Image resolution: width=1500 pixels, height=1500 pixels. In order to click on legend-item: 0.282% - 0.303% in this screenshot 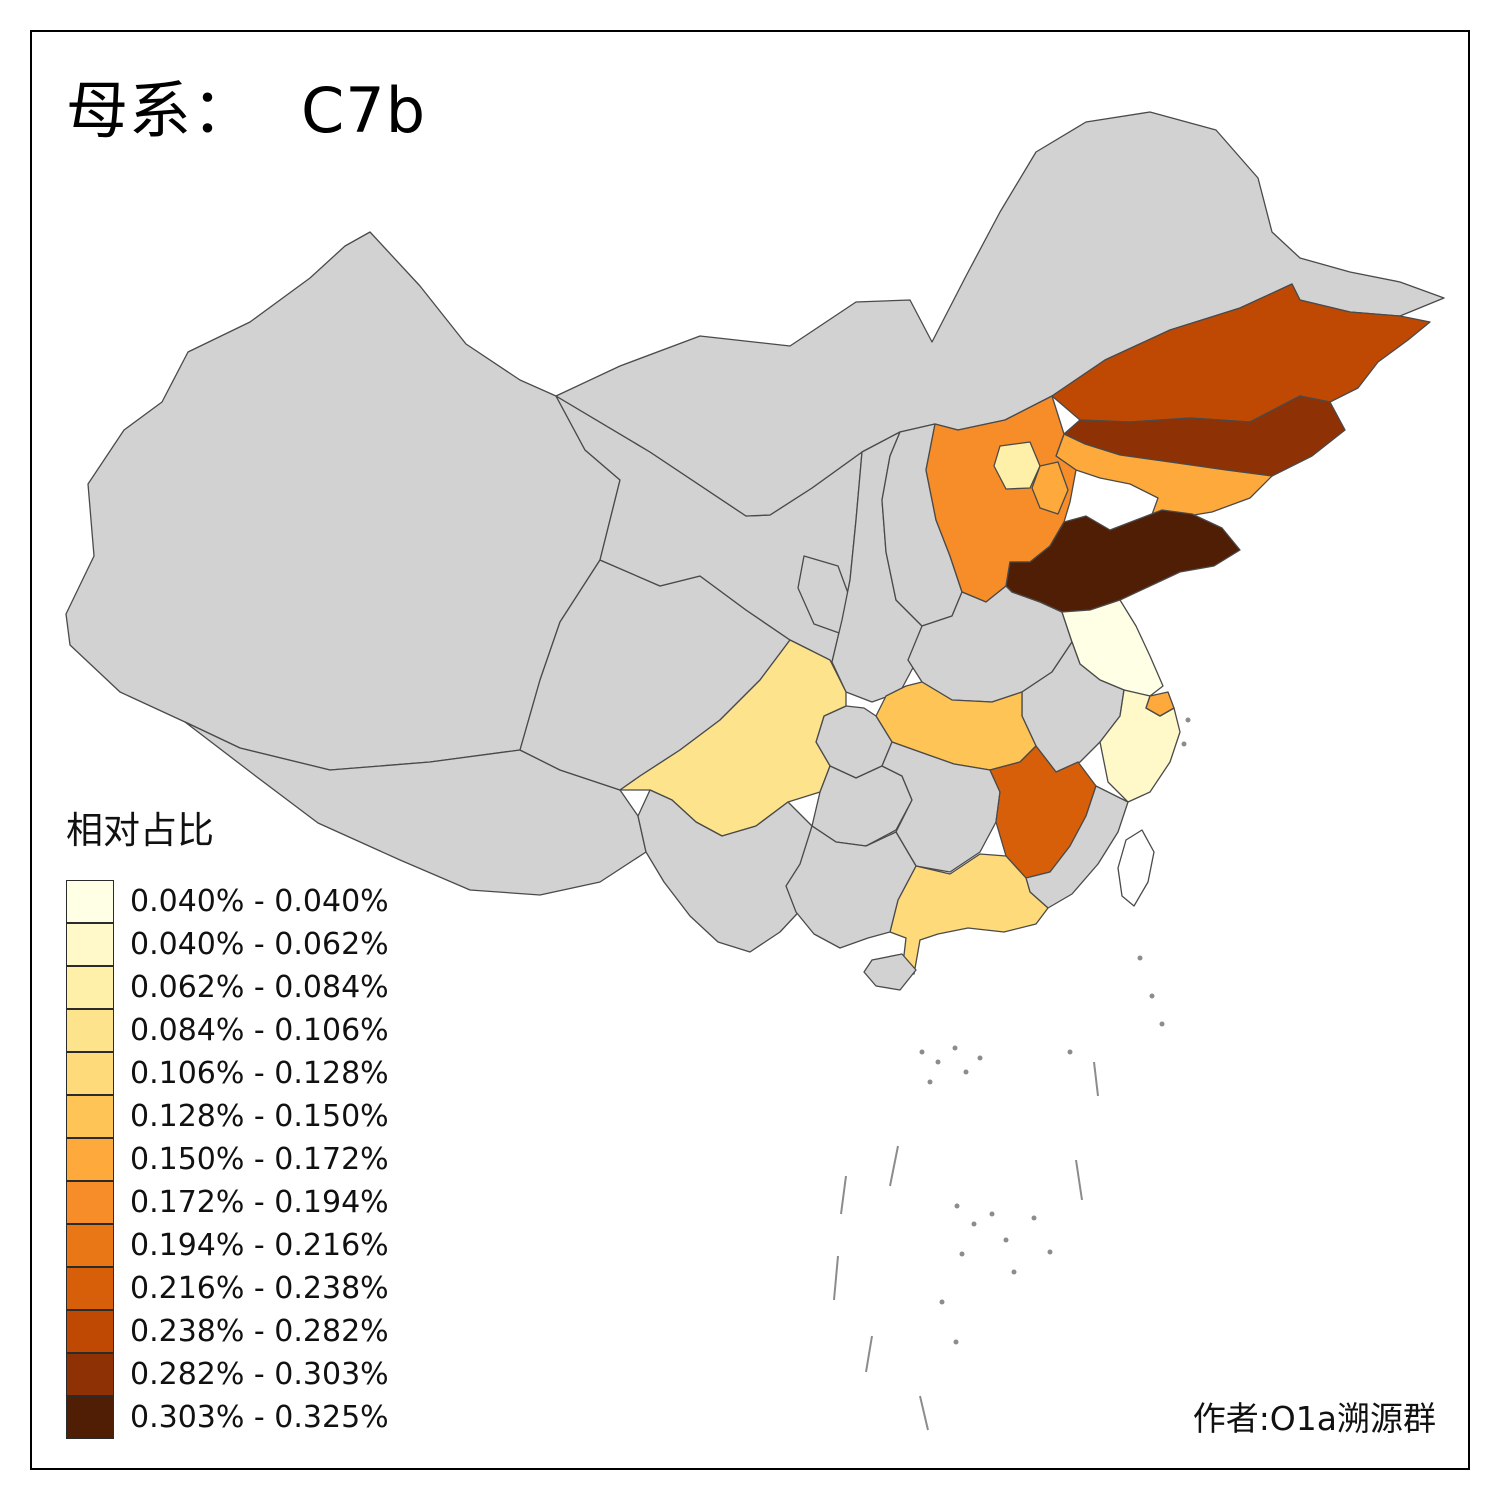, I will do `click(227, 1374)`.